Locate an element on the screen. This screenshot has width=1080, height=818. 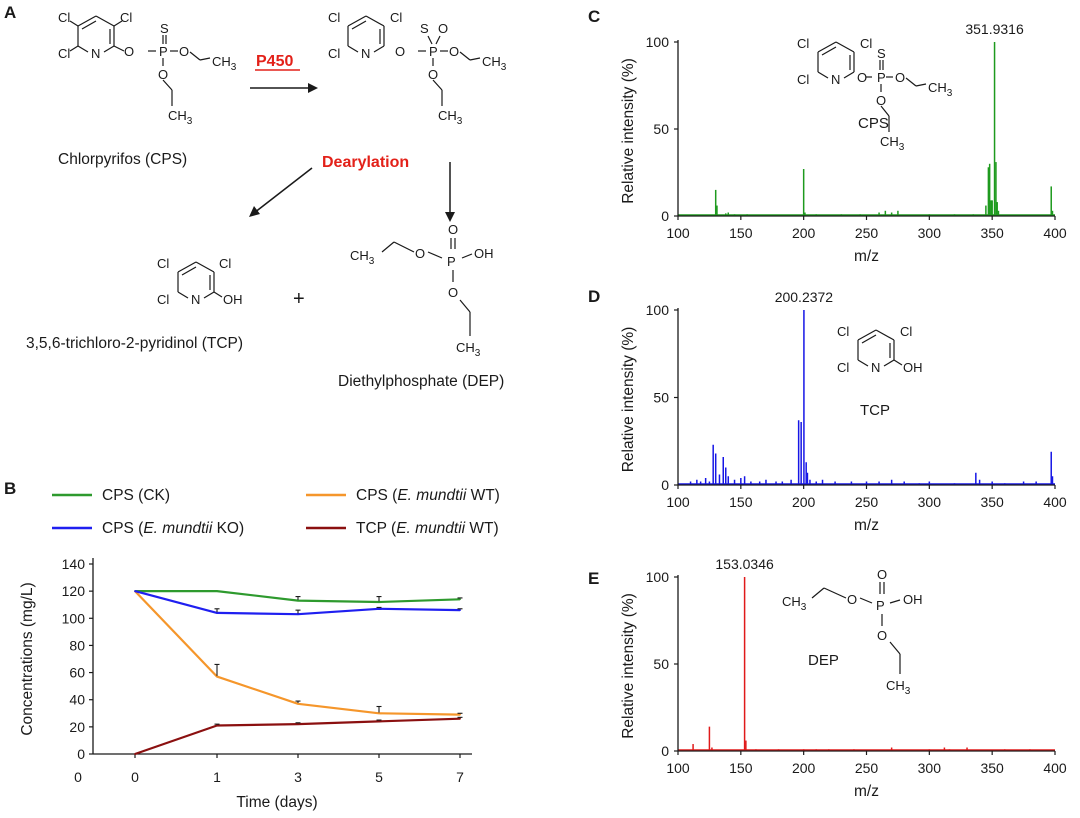
d-oh: OH is located at coordinates (913, 367).